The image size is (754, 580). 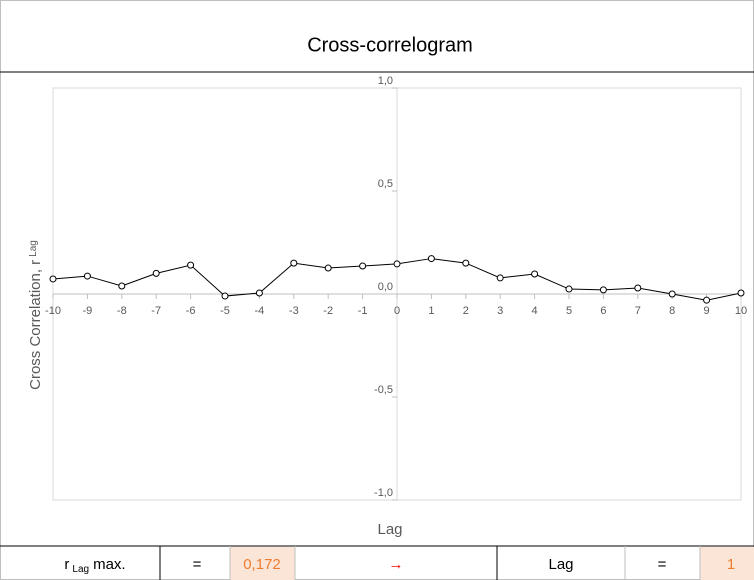 What do you see at coordinates (66, 564) in the screenshot?
I see `r-symbol: r` at bounding box center [66, 564].